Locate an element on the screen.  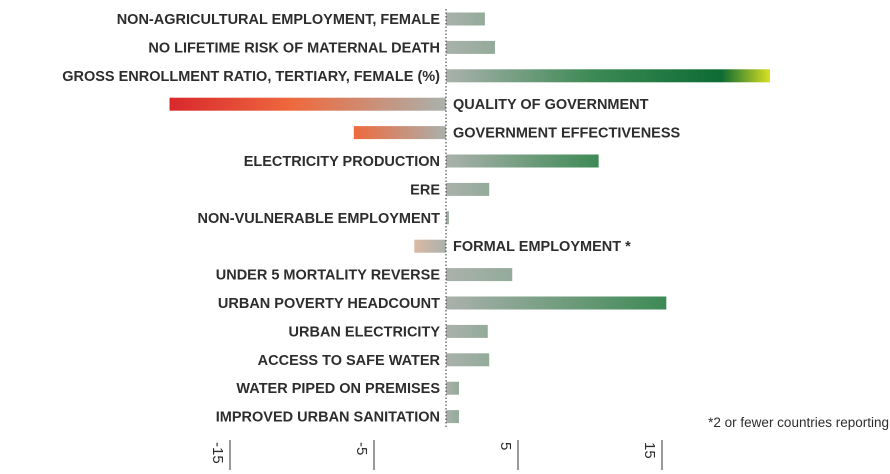
category-label-ere: ERE is located at coordinates (425, 190).